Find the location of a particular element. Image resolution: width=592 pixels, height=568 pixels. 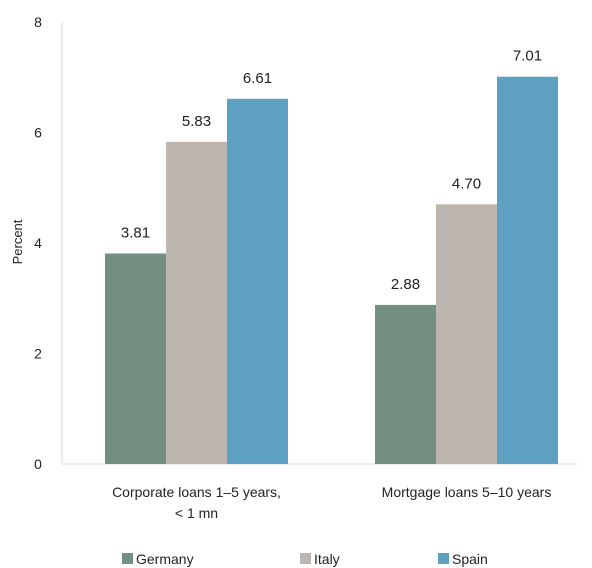

y-tick-label: 4 is located at coordinates (38, 243).